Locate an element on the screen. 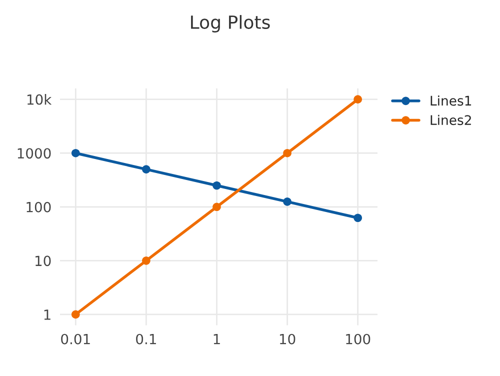  legend-label: Lines2 is located at coordinates (450, 120).